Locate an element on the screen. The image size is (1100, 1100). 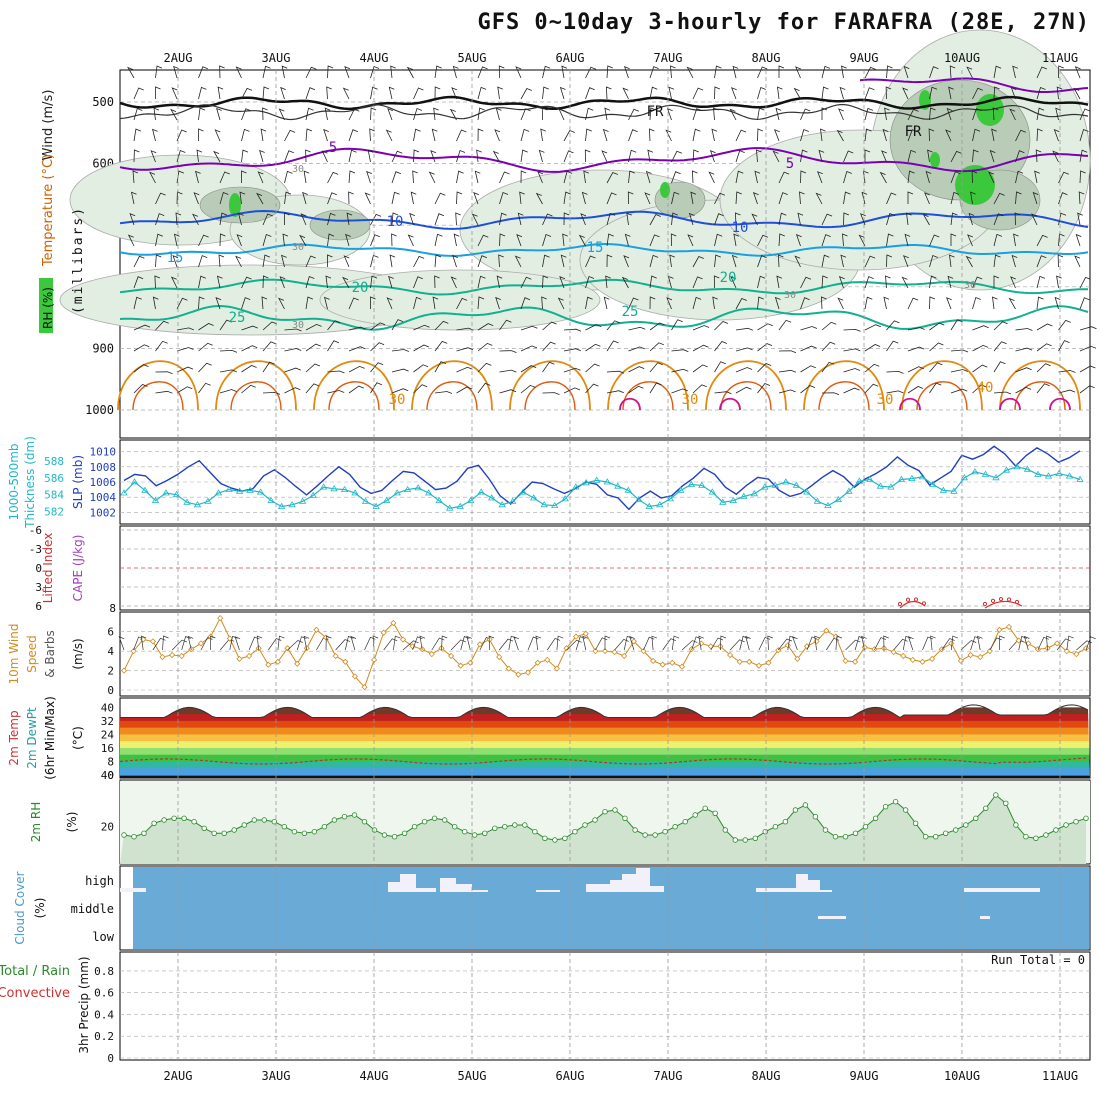
slp-ytick: 1010 is located at coordinates (103, 452).